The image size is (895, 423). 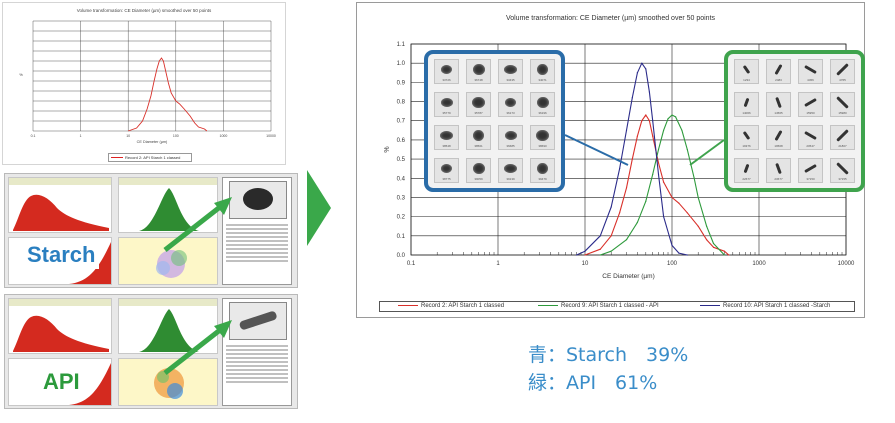 What do you see at coordinates (746, 146) in the screenshot?
I see `particle-id-label: 19376` at bounding box center [746, 146].